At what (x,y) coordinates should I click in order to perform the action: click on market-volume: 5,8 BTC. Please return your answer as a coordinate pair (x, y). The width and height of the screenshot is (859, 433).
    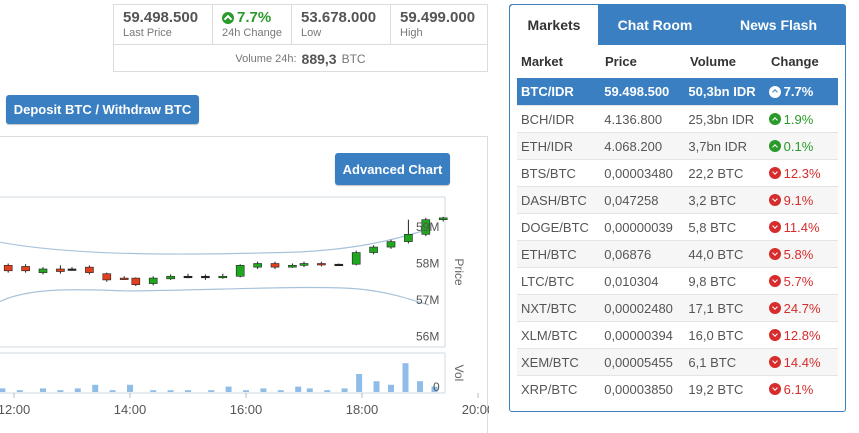
    Looking at the image, I should click on (712, 227).